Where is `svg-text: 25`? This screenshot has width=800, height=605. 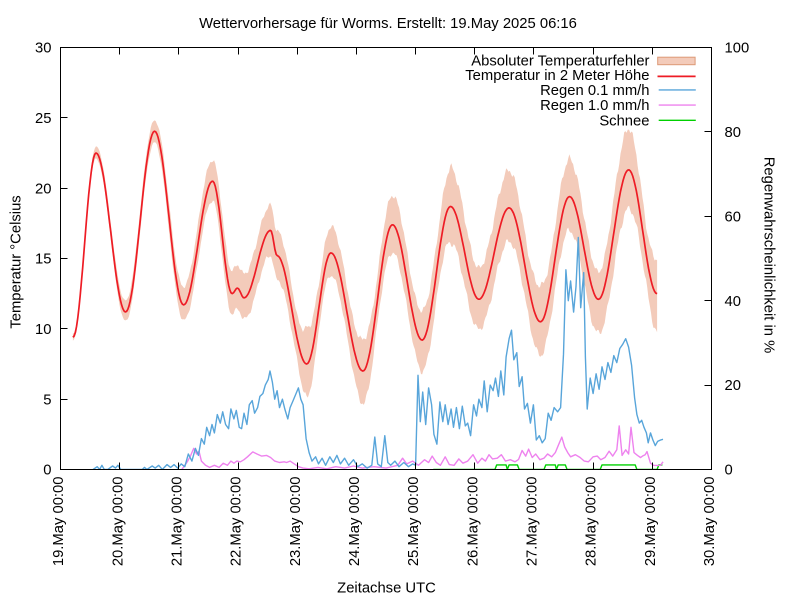 svg-text: 25 is located at coordinates (43, 119).